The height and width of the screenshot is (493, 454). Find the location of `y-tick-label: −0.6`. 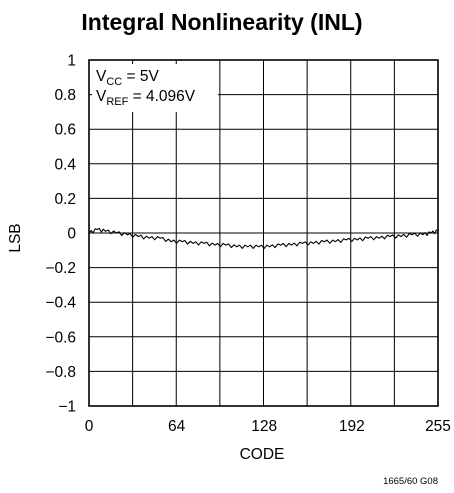

y-tick-label: −0.6 is located at coordinates (60, 337).